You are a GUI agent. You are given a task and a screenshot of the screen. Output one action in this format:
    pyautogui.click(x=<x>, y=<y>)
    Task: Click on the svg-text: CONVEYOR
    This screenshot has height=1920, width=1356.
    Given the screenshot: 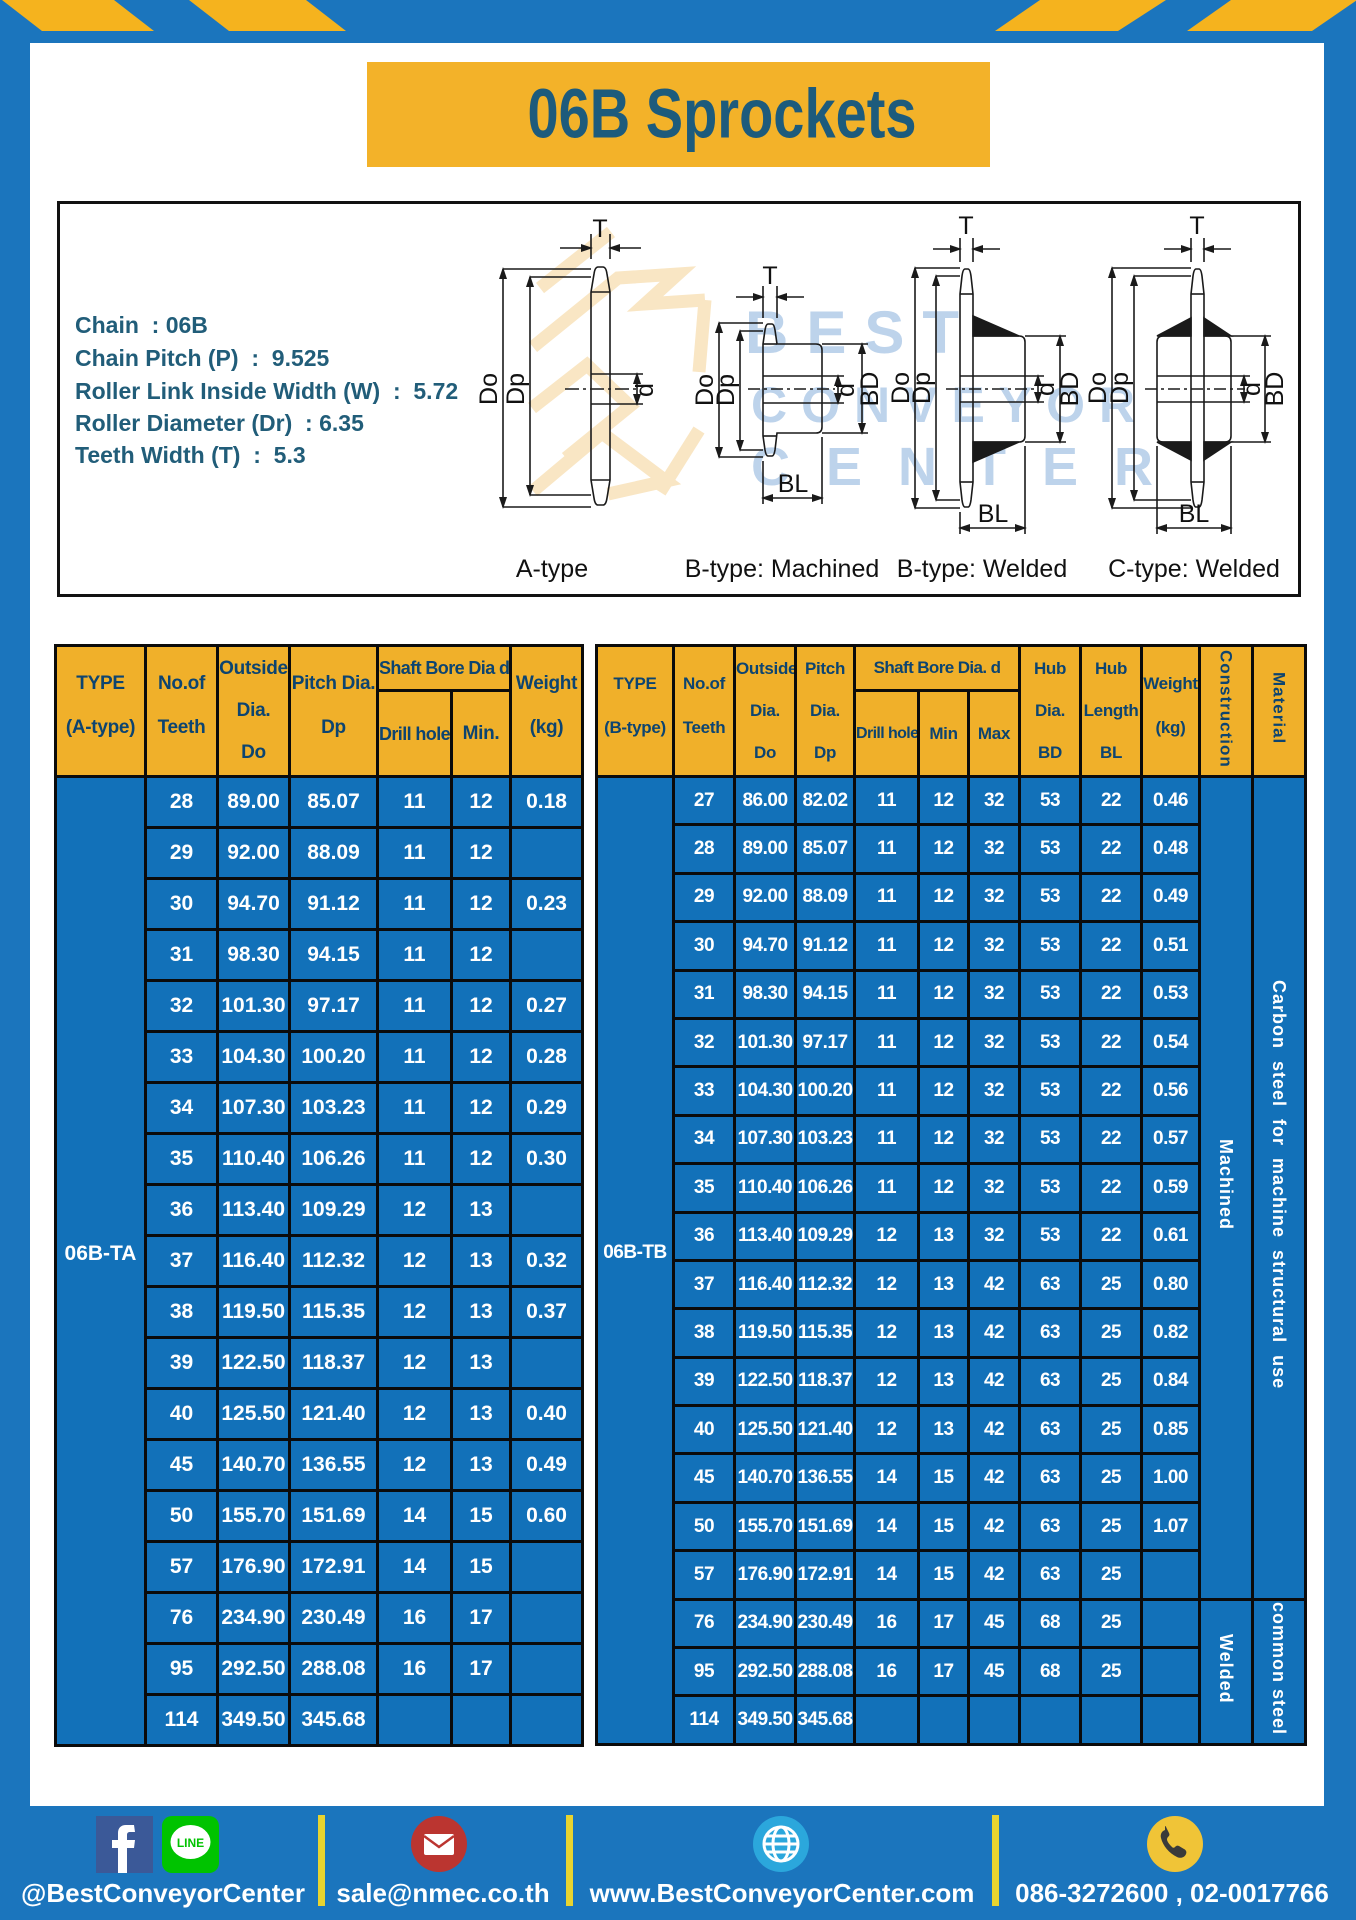 What is the action you would take?
    pyautogui.click(x=950, y=405)
    